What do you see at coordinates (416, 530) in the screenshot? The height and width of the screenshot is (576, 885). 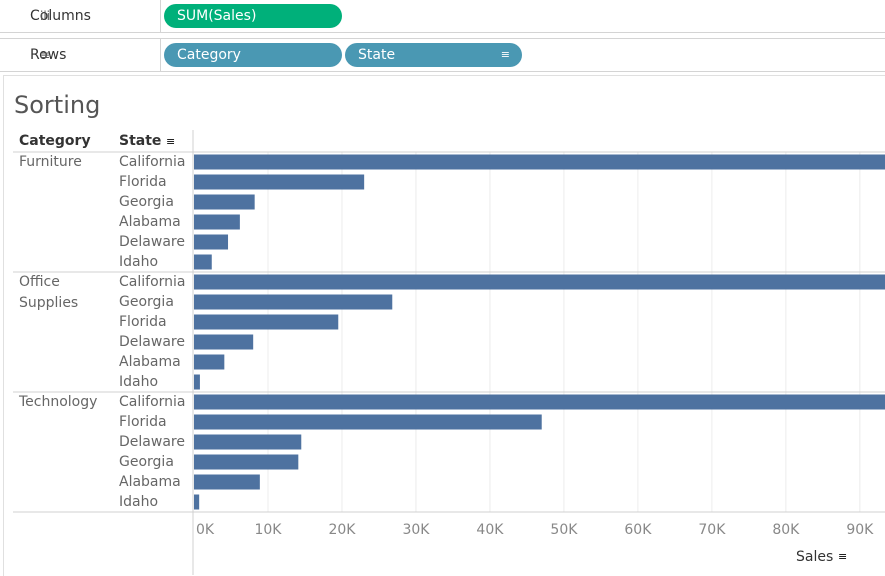 I see `x-tick-label: 30K` at bounding box center [416, 530].